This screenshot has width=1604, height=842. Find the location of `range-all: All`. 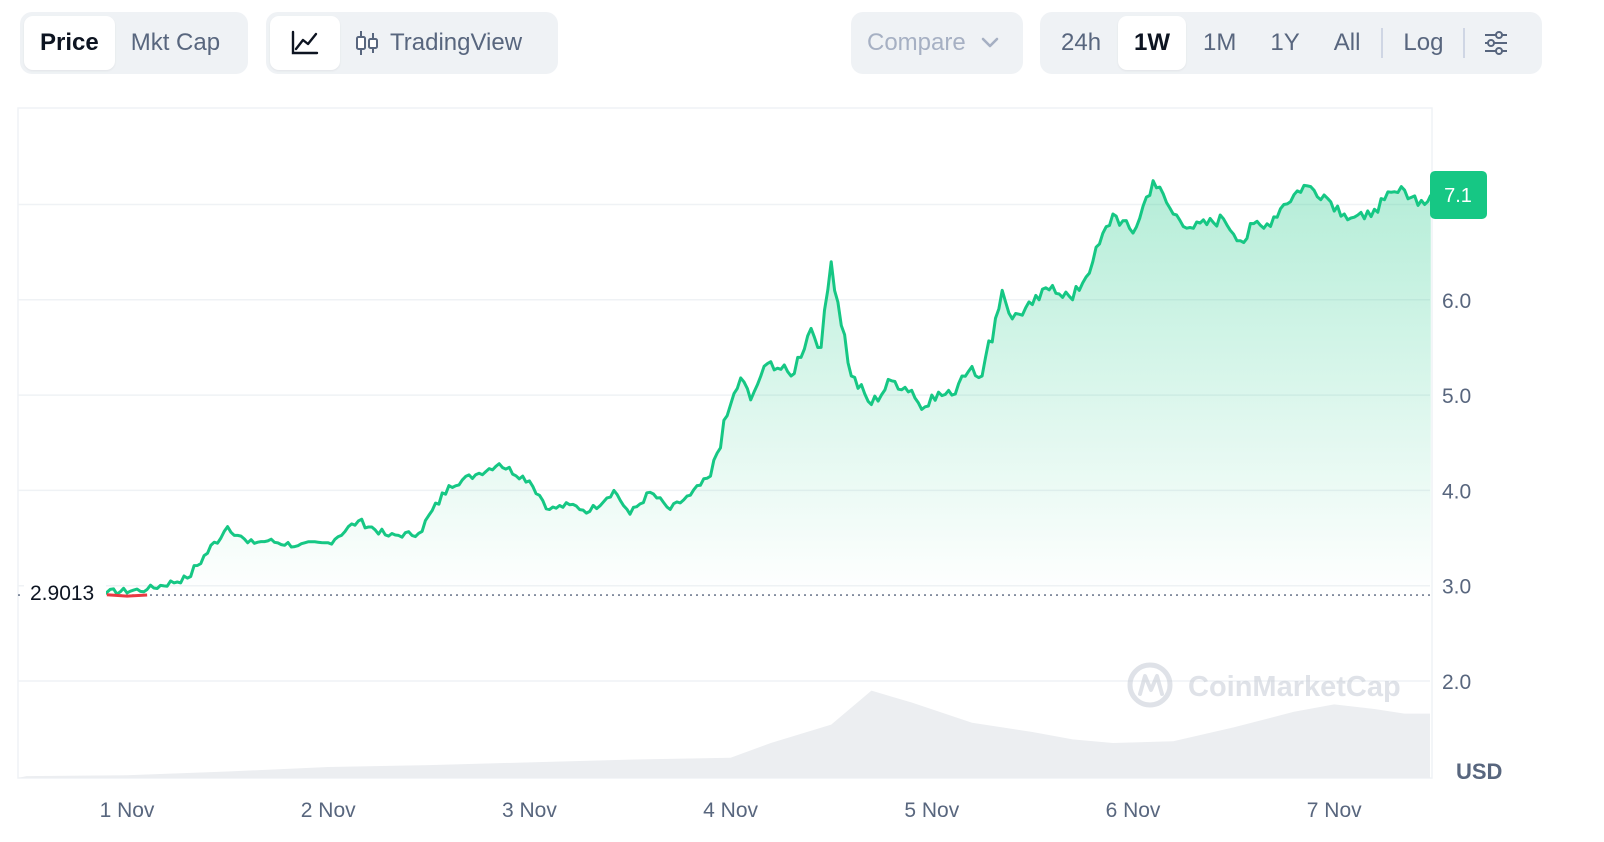

range-all: All is located at coordinates (1347, 42).